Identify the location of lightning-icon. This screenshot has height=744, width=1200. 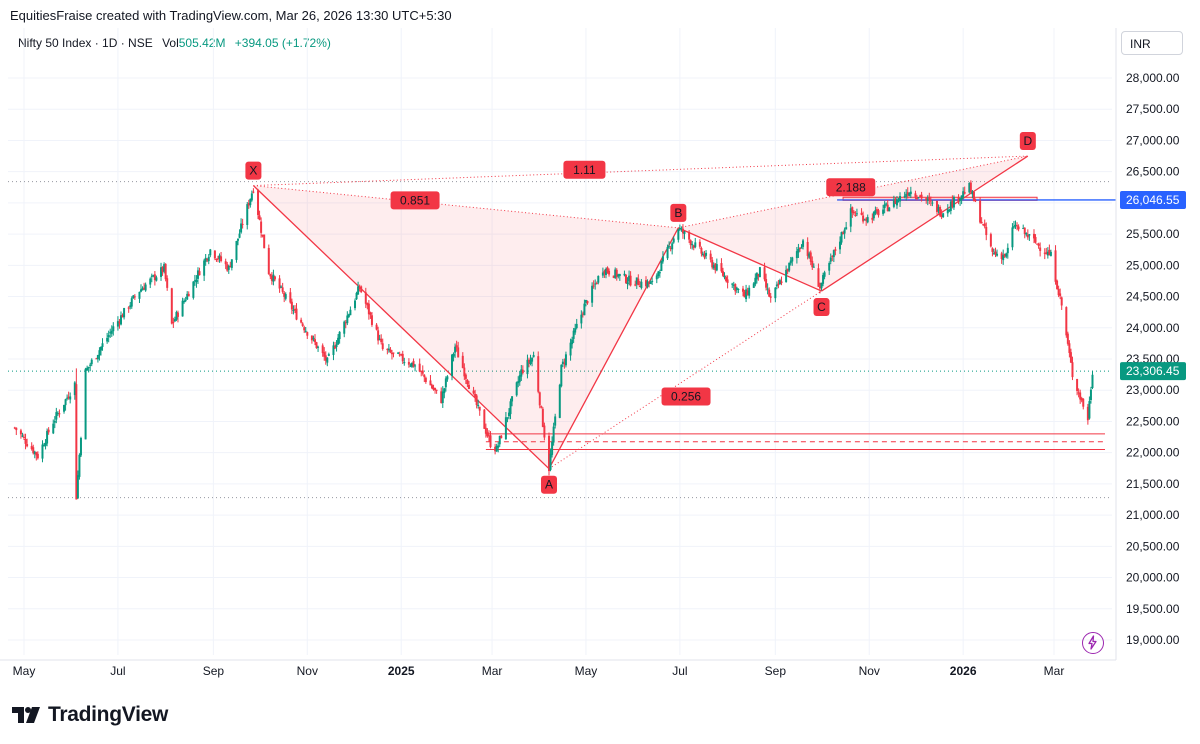
(1093, 643).